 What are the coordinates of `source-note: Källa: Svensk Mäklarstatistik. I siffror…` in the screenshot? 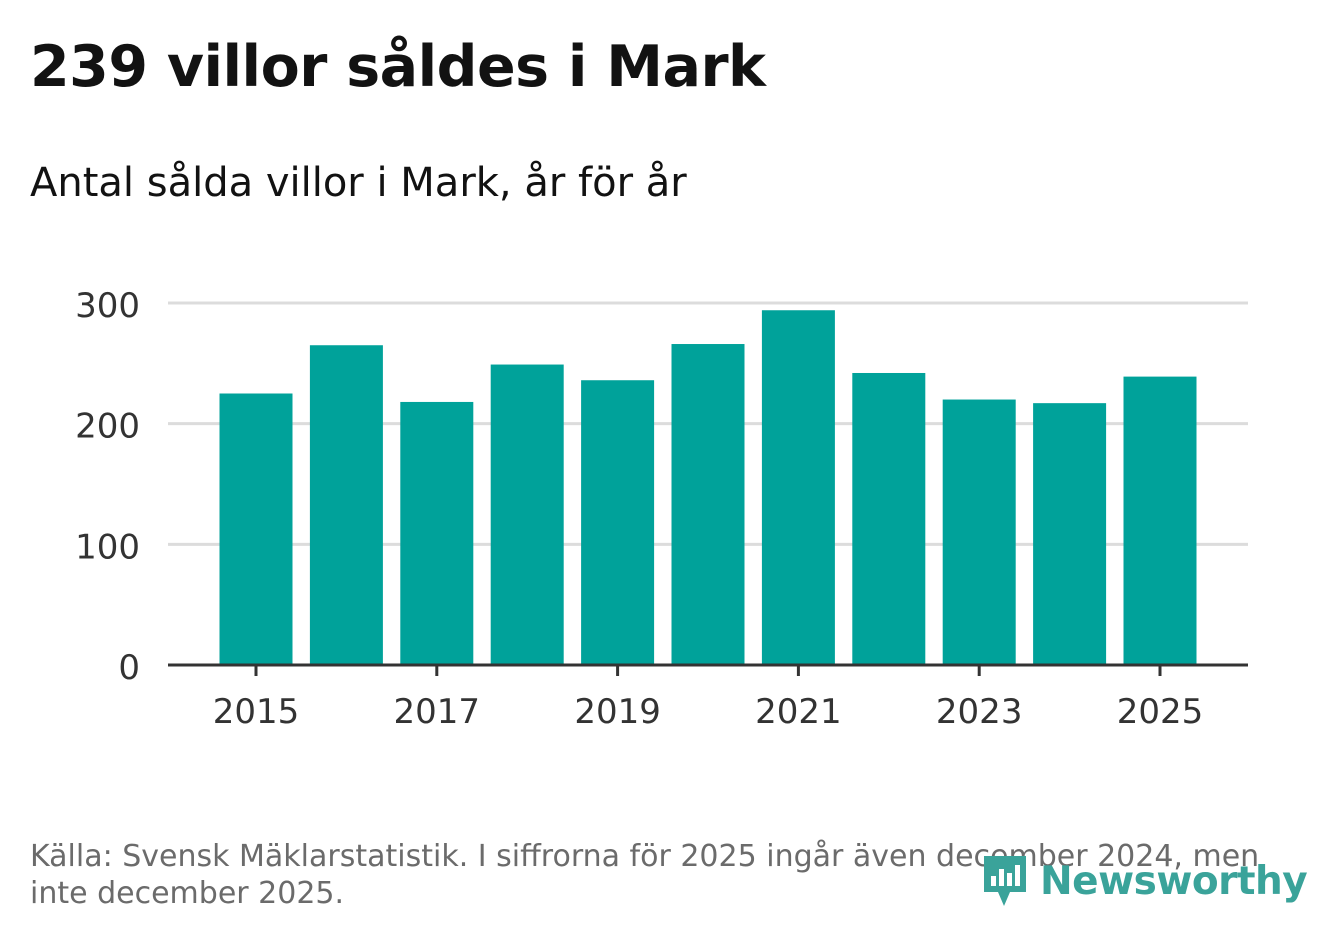 It's located at (645, 875).